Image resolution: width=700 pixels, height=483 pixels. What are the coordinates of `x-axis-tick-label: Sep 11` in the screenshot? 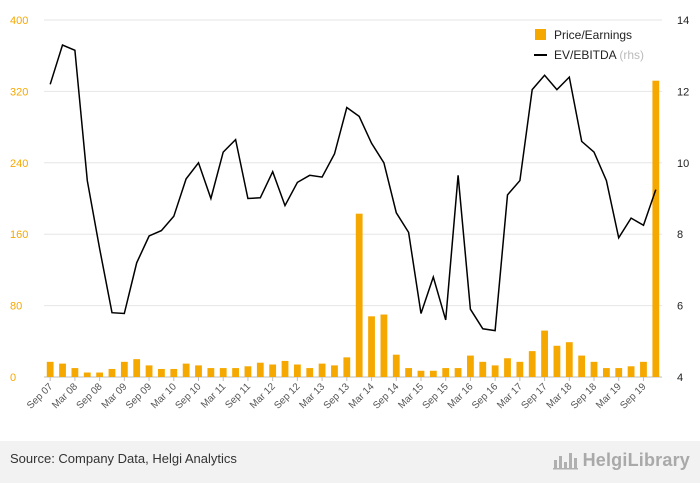 It's located at (238, 396).